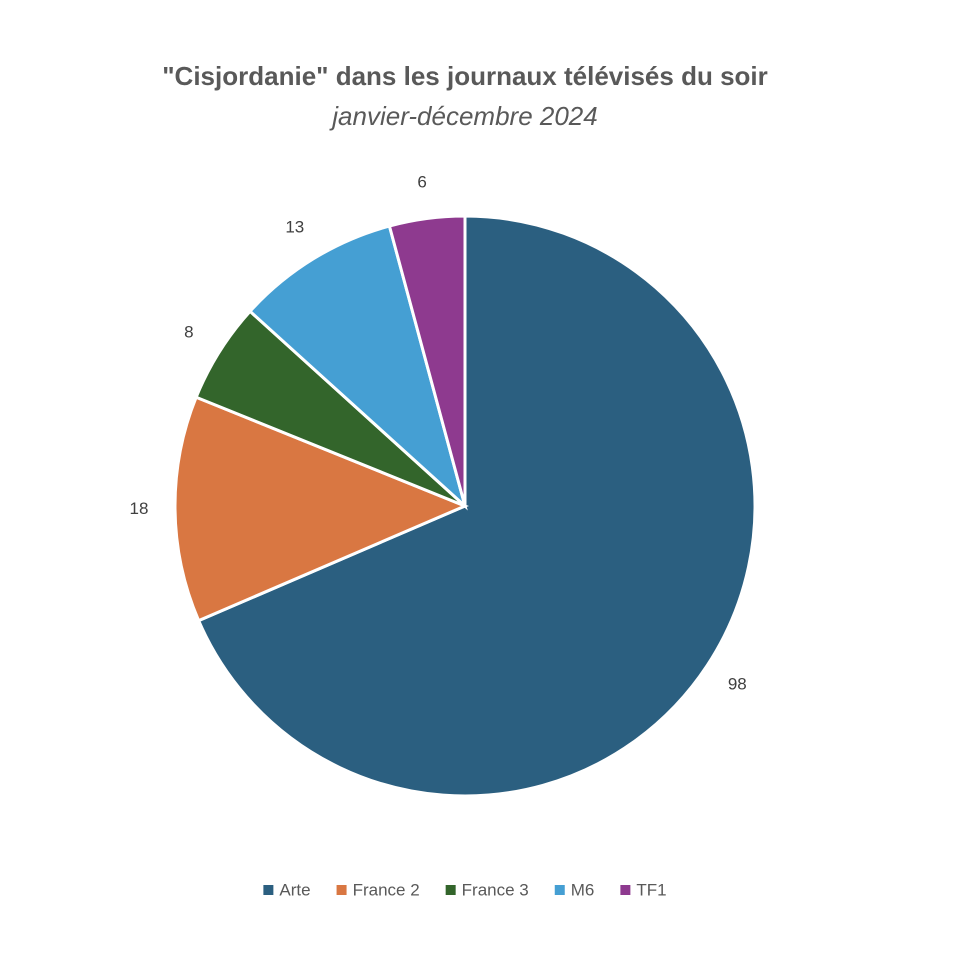  What do you see at coordinates (188, 331) in the screenshot?
I see `data-label: 8` at bounding box center [188, 331].